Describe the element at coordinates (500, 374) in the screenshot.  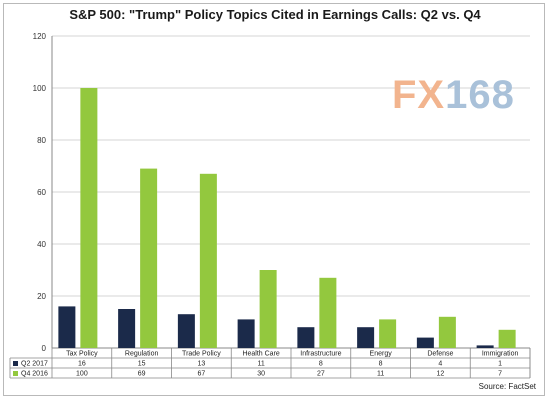
I see `data-label: 7` at that location.